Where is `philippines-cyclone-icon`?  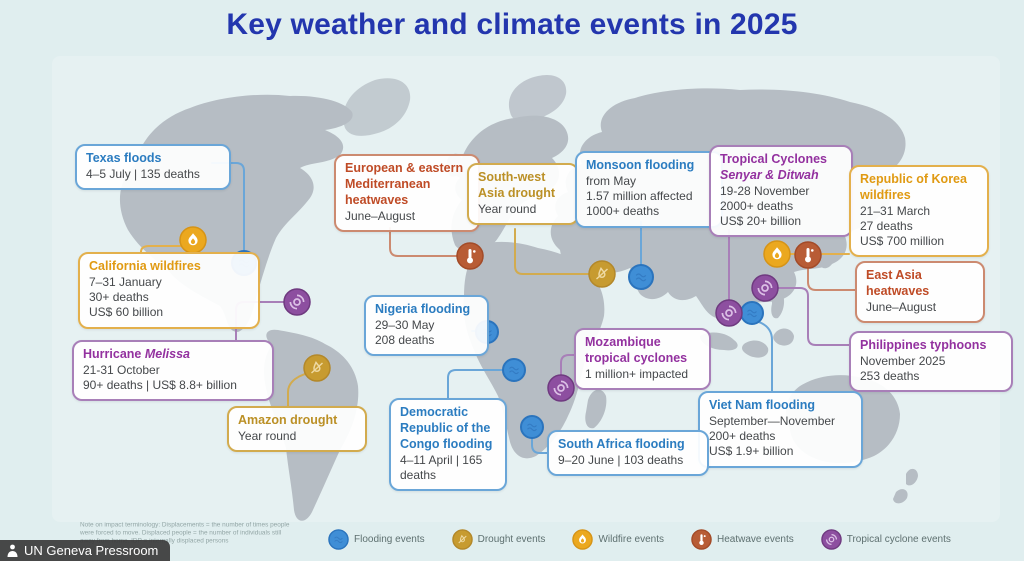 philippines-cyclone-icon is located at coordinates (765, 288).